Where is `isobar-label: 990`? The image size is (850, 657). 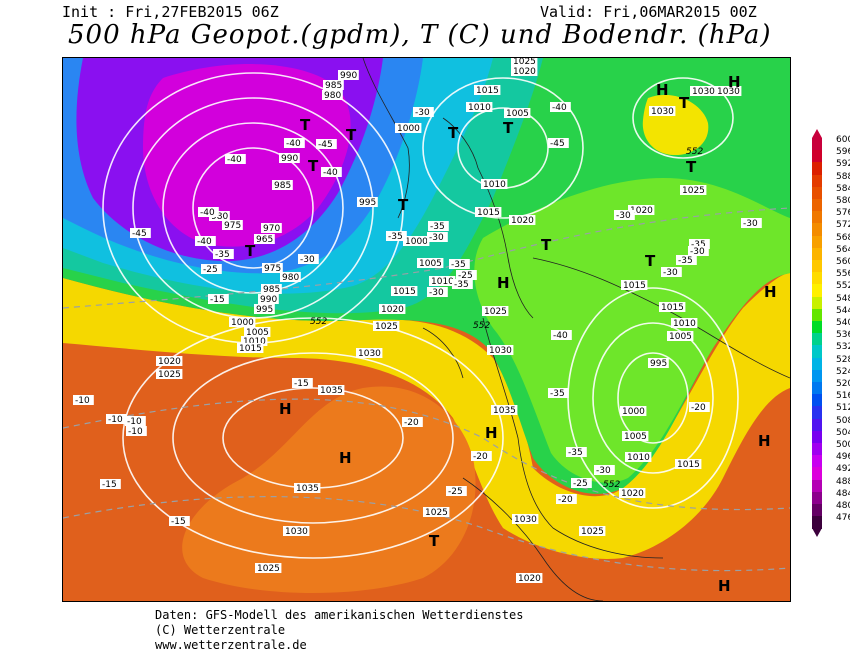
isobar-label: 990 is located at coordinates (268, 299).